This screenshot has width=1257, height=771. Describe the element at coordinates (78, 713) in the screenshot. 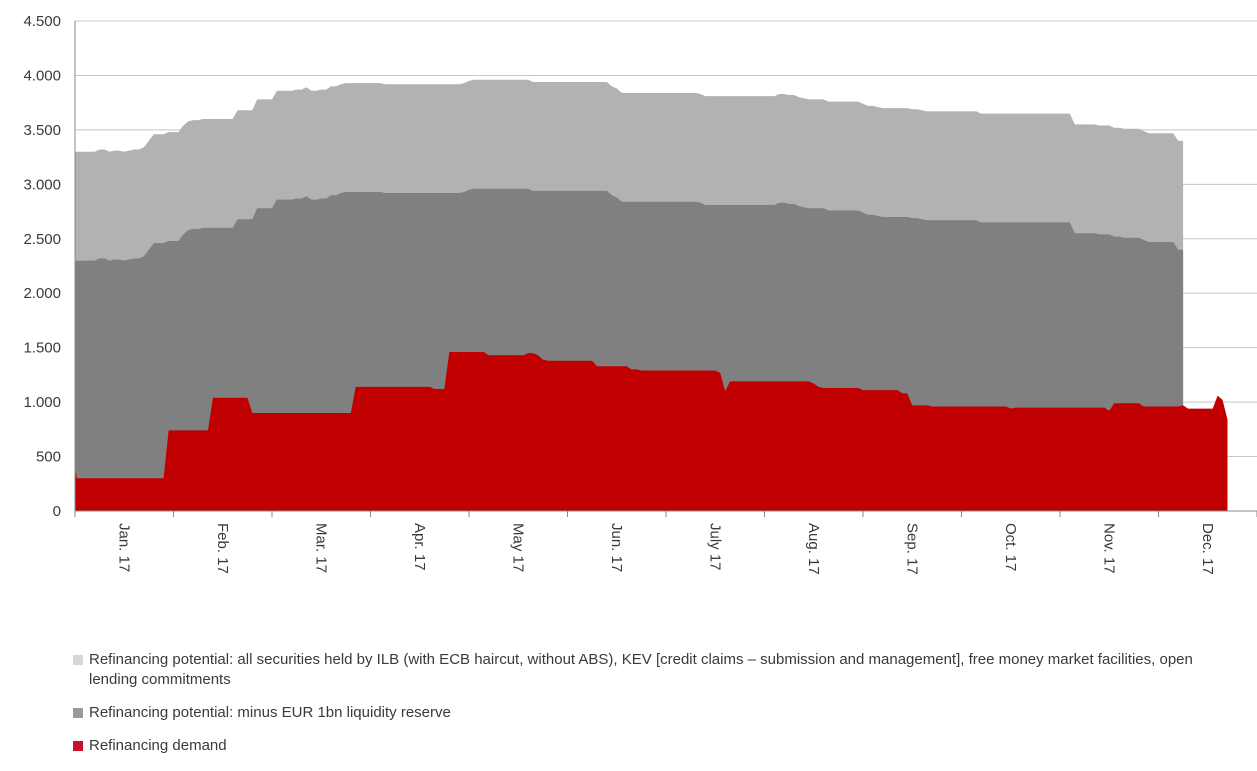

I see `legend-swatch-dark-gray` at that location.